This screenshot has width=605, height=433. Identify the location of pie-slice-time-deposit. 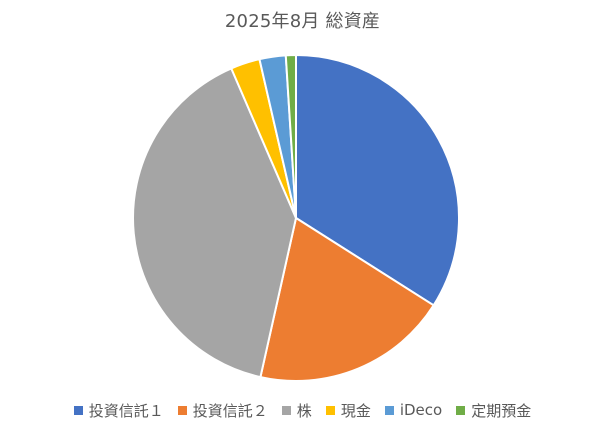
(290, 136).